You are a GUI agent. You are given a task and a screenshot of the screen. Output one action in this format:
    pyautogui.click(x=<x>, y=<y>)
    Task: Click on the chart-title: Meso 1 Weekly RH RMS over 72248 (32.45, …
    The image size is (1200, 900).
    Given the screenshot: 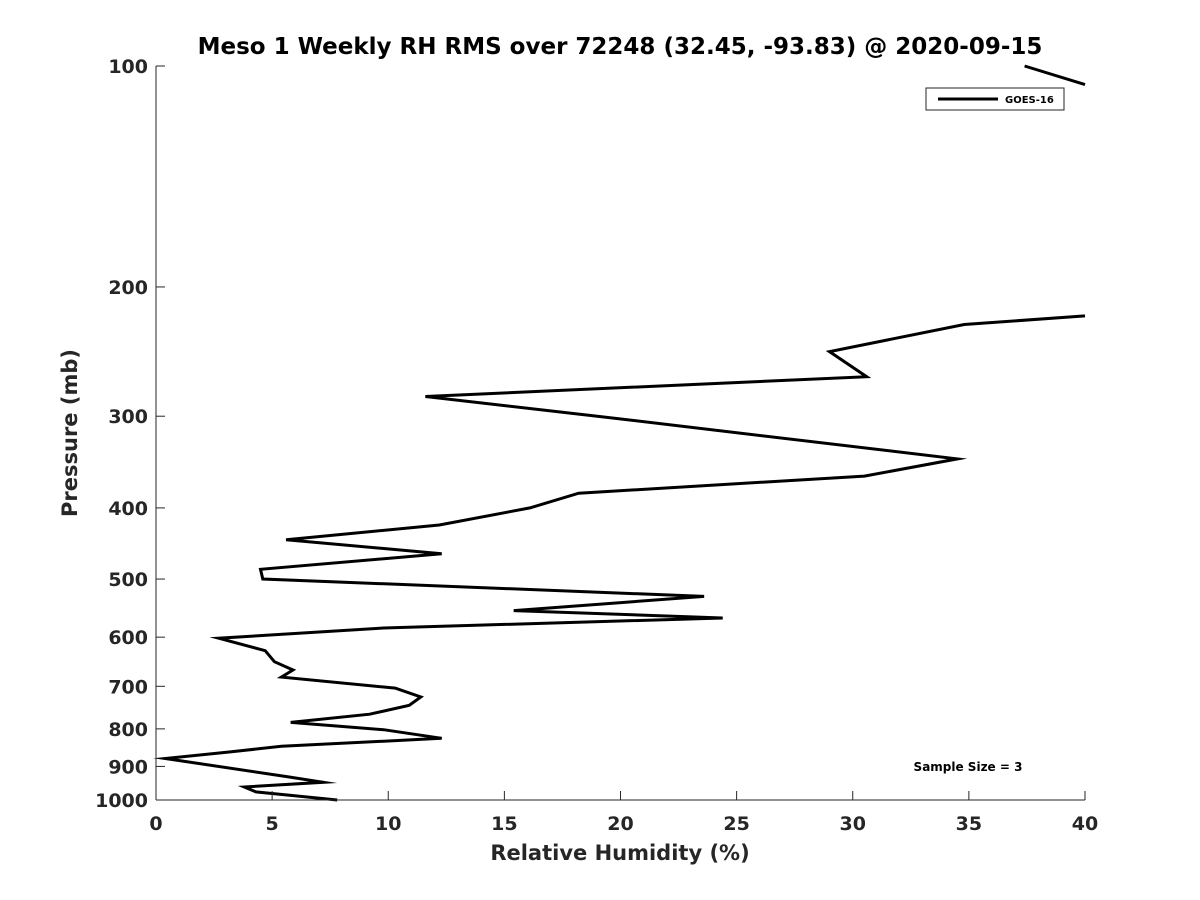 What is the action you would take?
    pyautogui.click(x=620, y=47)
    